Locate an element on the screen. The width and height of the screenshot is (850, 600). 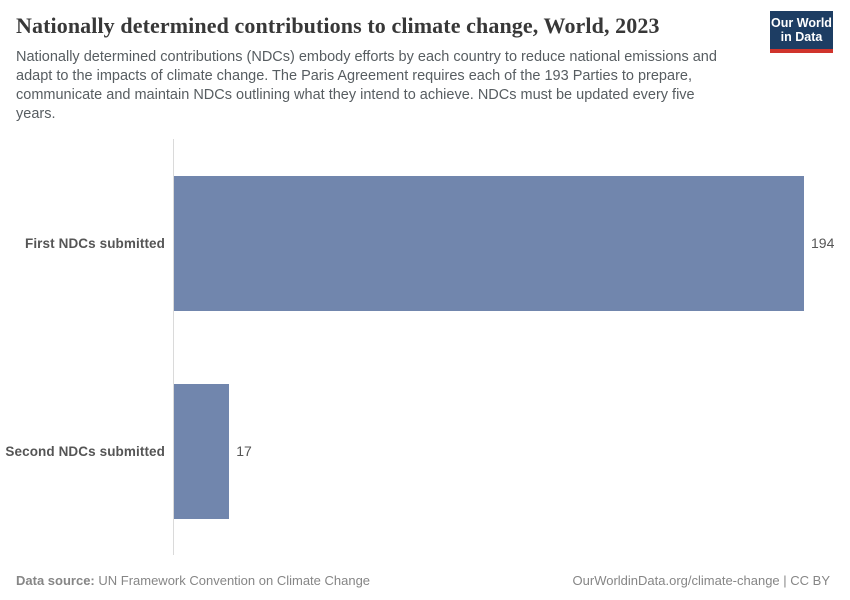
value-label-second-ndcs: 17 is located at coordinates (244, 451).